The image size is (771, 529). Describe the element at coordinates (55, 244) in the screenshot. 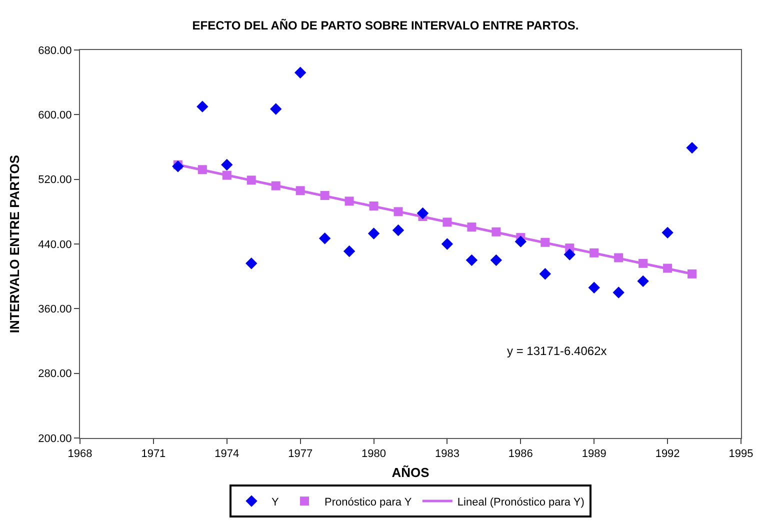

I see `y-tick-label: 440.00` at that location.